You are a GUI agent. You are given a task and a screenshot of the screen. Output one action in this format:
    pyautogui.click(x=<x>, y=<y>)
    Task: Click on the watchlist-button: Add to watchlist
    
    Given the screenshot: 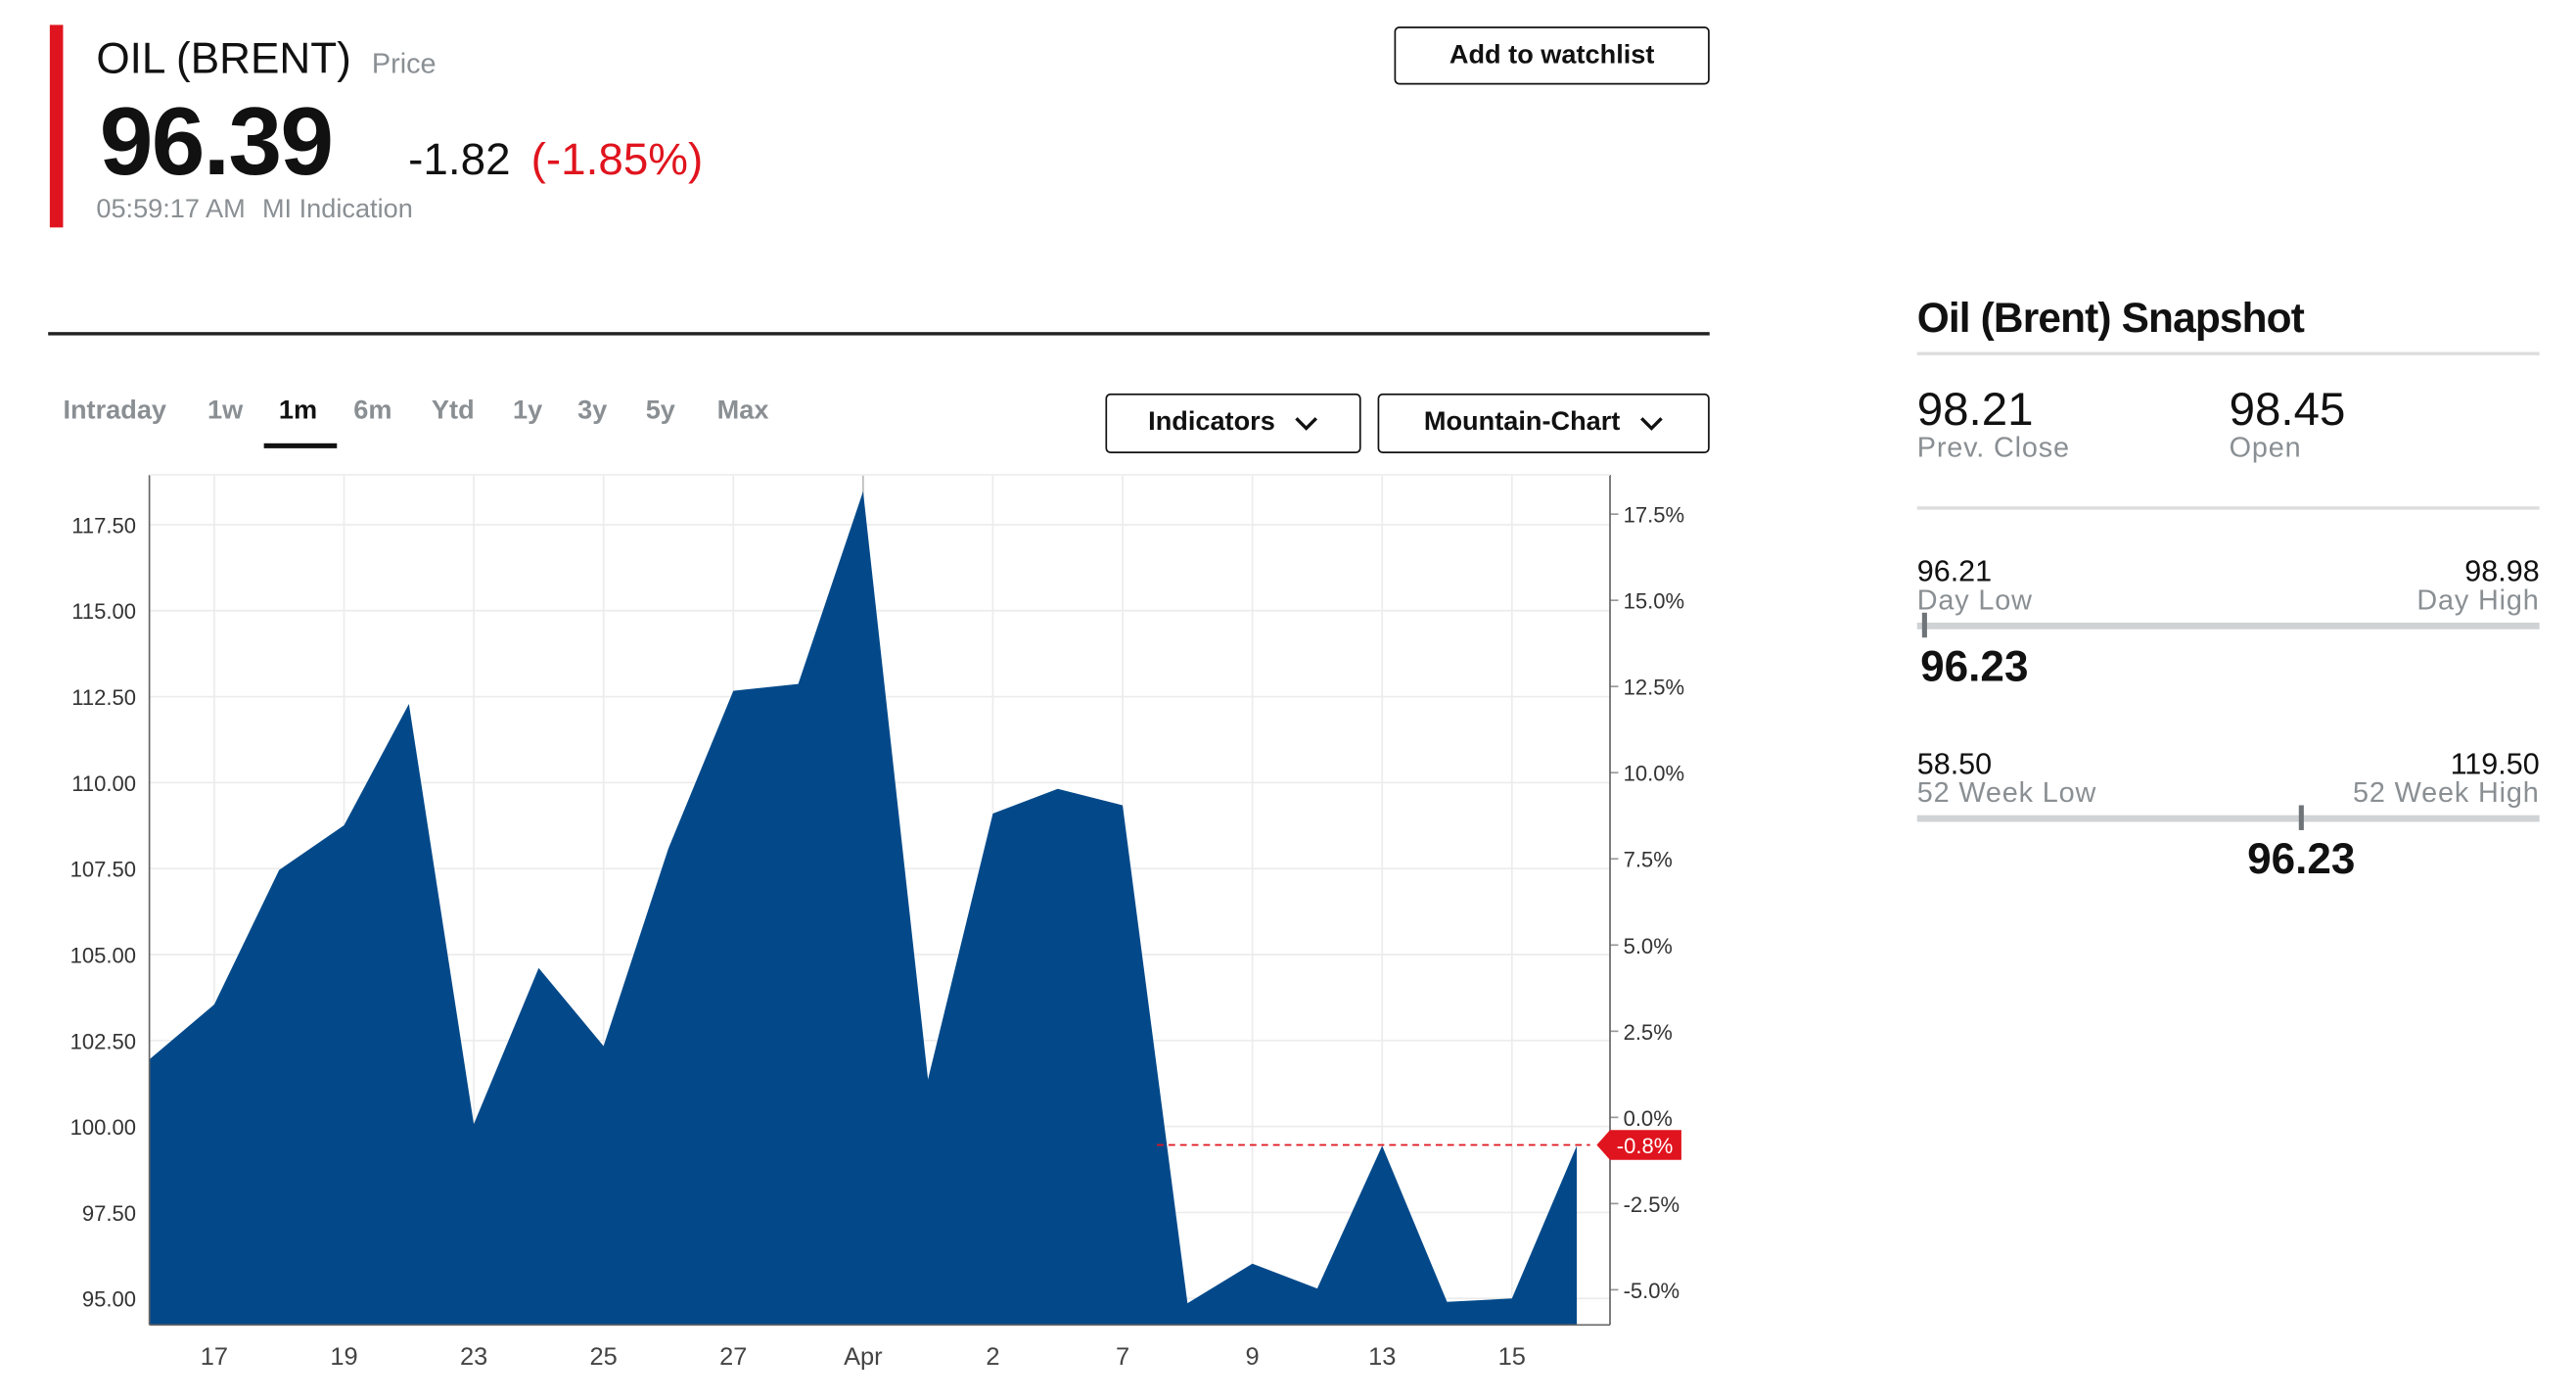 What is the action you would take?
    pyautogui.click(x=1552, y=55)
    